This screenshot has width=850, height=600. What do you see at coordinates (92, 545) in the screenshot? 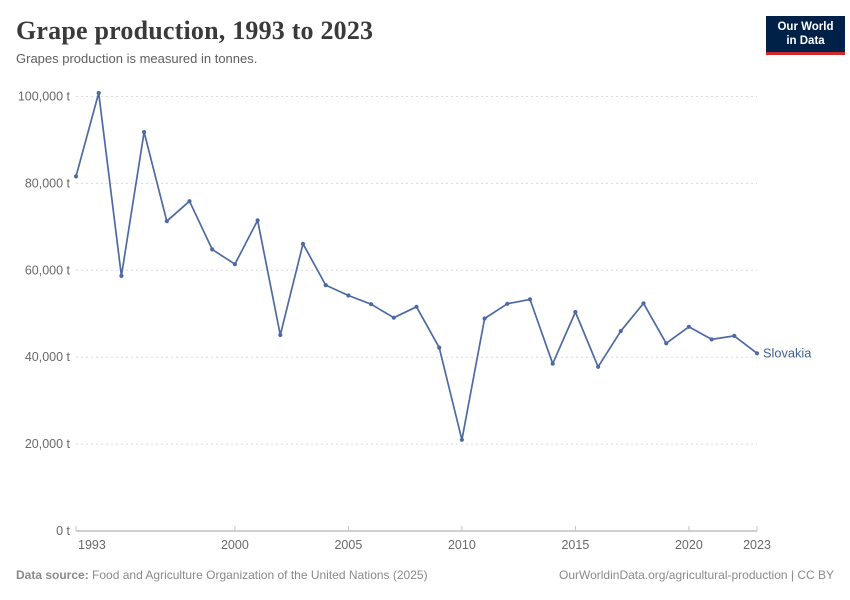
I see `svg-text: 1993` at bounding box center [92, 545].